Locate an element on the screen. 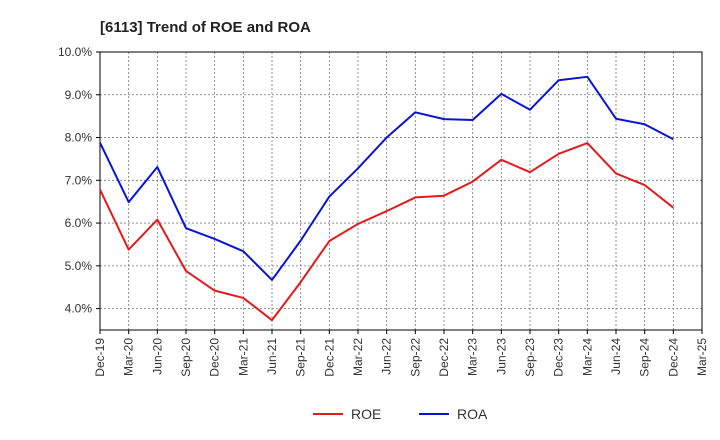  y-tick-label: 7.0% is located at coordinates (79, 180).